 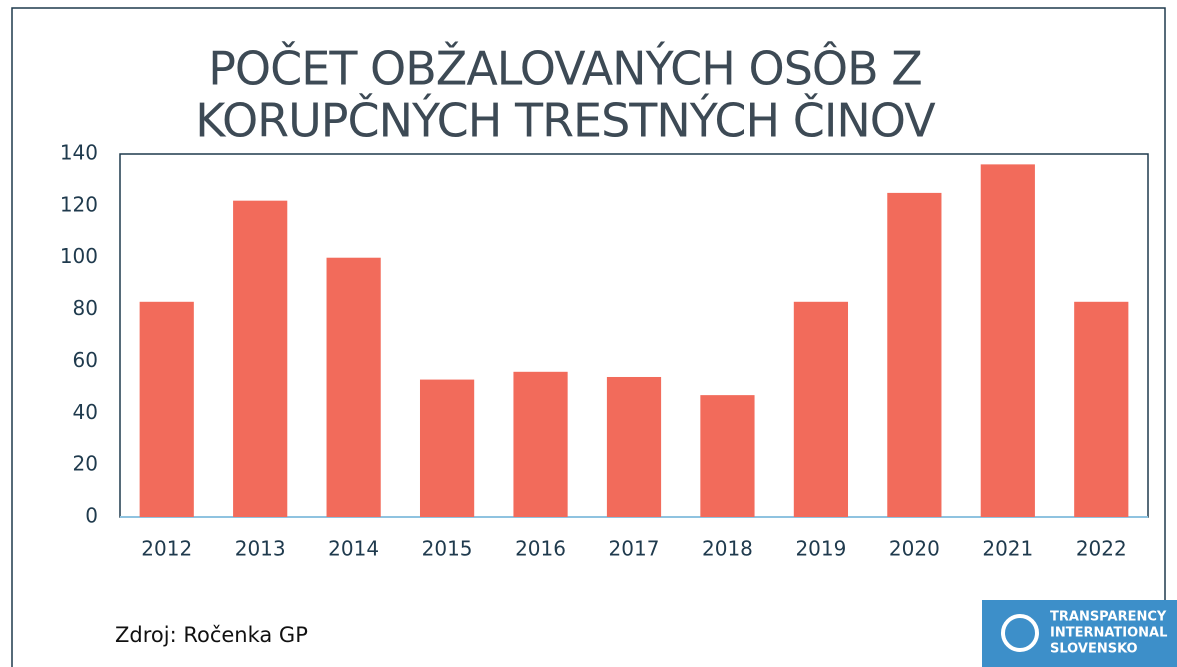 I want to click on chart-title: POČET OBŽALOVANÝCH OSÔB Z, so click(x=565, y=68).